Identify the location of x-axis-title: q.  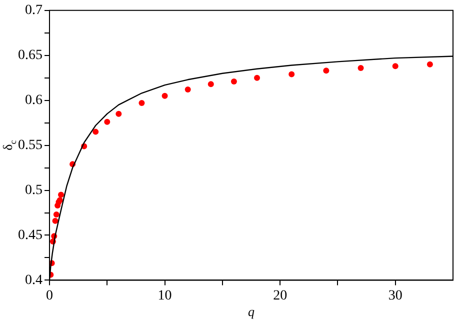
(251, 311).